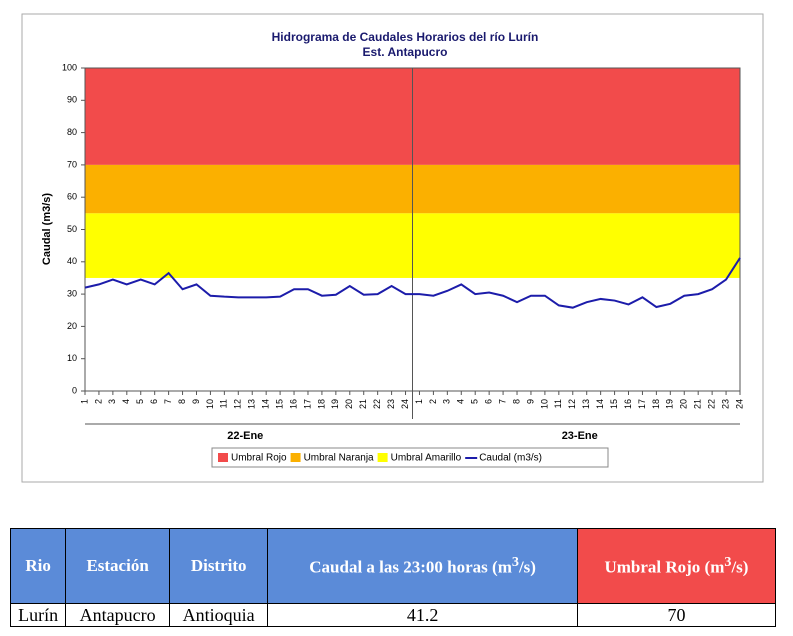 This screenshot has height=636, width=793. What do you see at coordinates (72, 164) in the screenshot?
I see `y-tick-label: 70` at bounding box center [72, 164].